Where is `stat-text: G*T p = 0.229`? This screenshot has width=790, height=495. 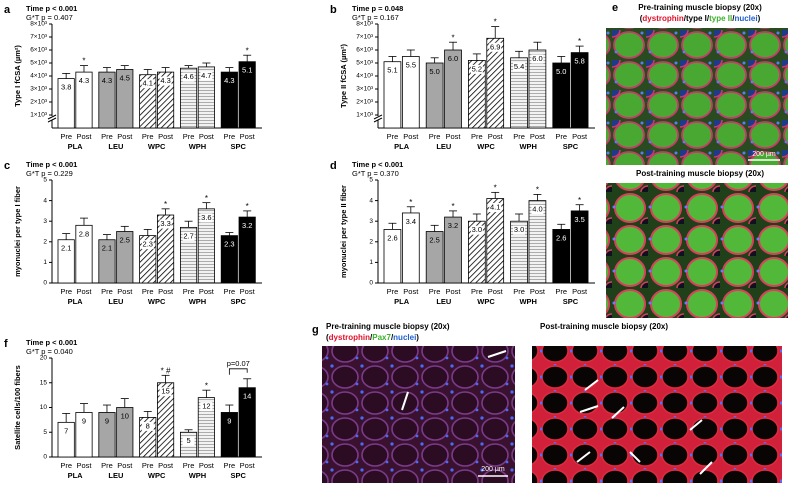 stat-text: G*T p = 0.229 is located at coordinates (49, 173).